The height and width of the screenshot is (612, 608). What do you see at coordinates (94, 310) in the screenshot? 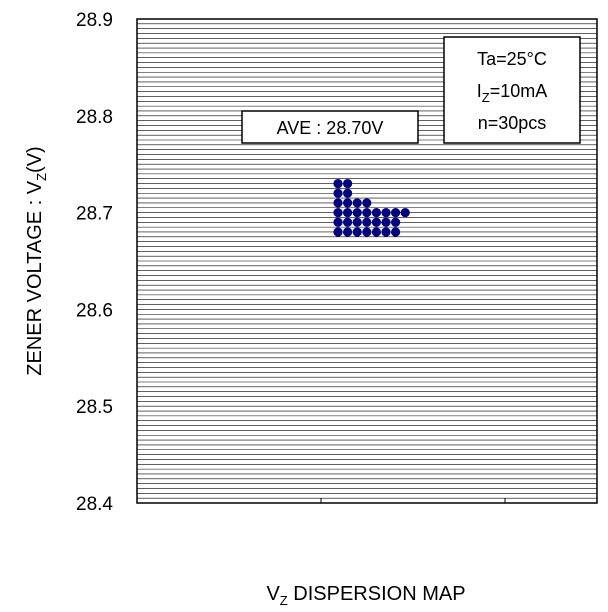
I see `y-tick-label: 28.6` at bounding box center [94, 310].